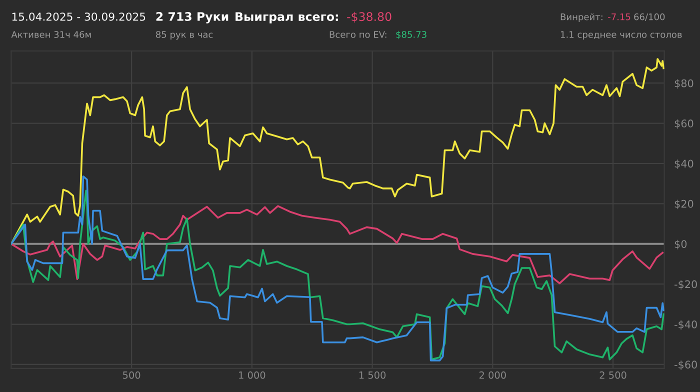  What do you see at coordinates (411, 35) in the screenshot?
I see `text: $85.73` at bounding box center [411, 35].